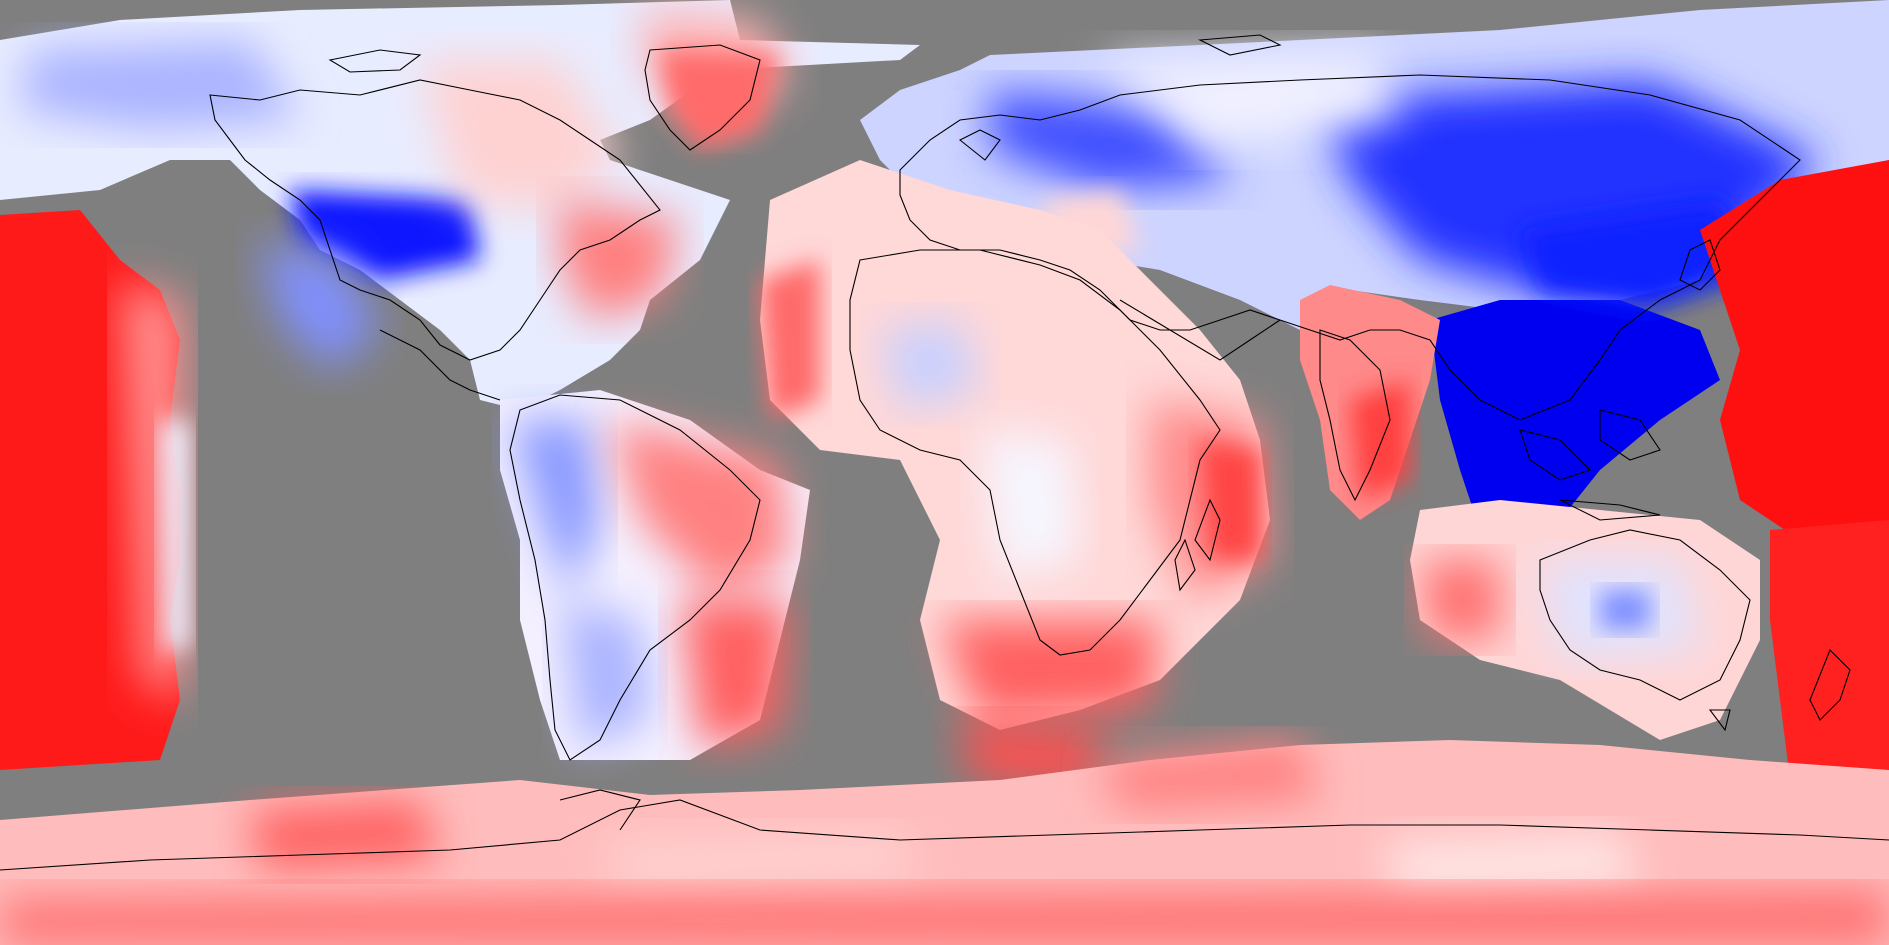 Image resolution: width=1889 pixels, height=945 pixels. Describe the element at coordinates (435, 220) in the screenshot. I see `coastline-north-america` at that location.